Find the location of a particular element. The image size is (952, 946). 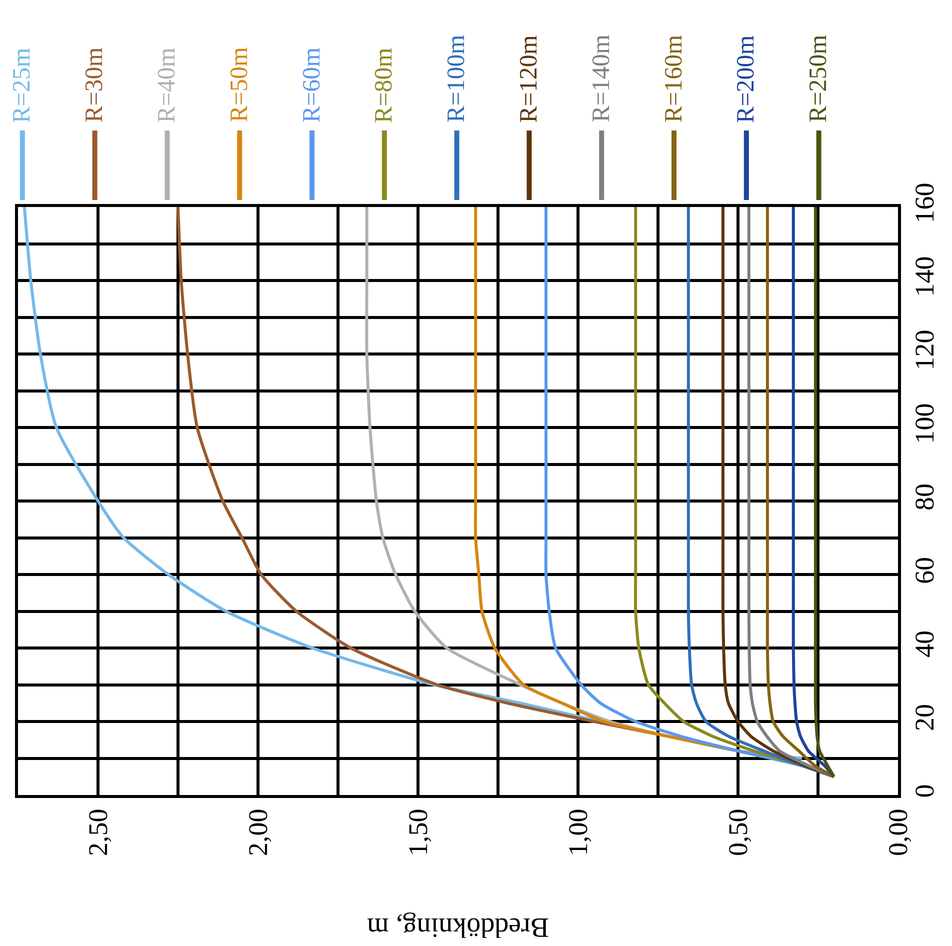

y-tick-label: 20 is located at coordinates (924, 717).